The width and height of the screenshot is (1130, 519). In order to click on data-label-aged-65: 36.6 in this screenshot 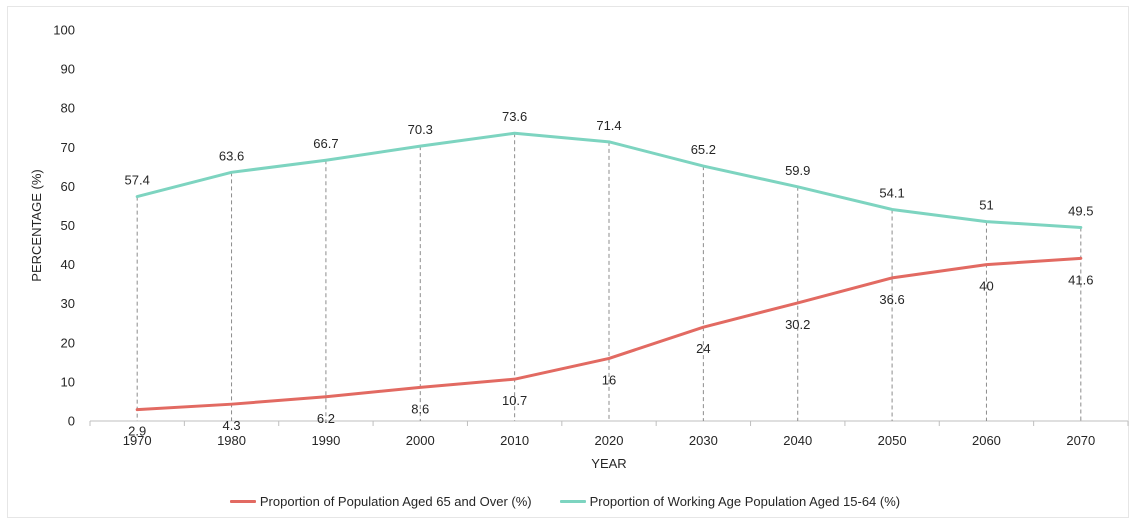, I will do `click(891, 299)`.